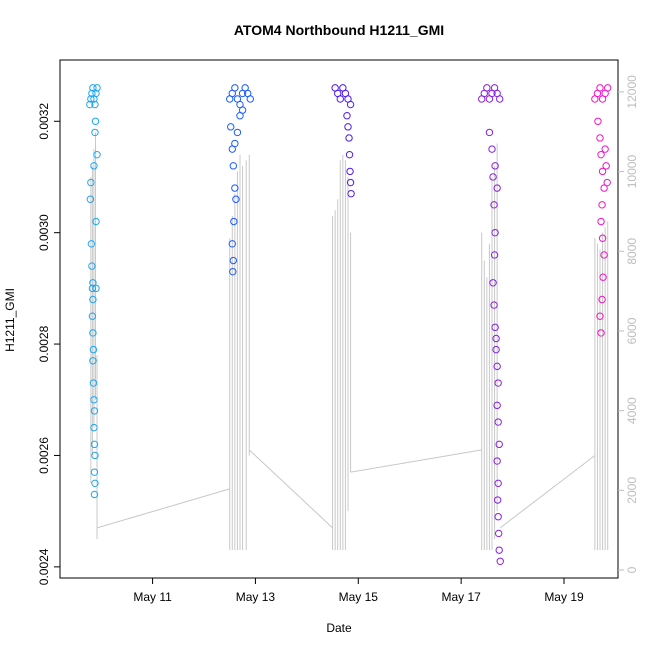 Image resolution: width=650 pixels, height=650 pixels. Describe the element at coordinates (359, 597) in the screenshot. I see `x-tick-label-2: May 15` at that location.